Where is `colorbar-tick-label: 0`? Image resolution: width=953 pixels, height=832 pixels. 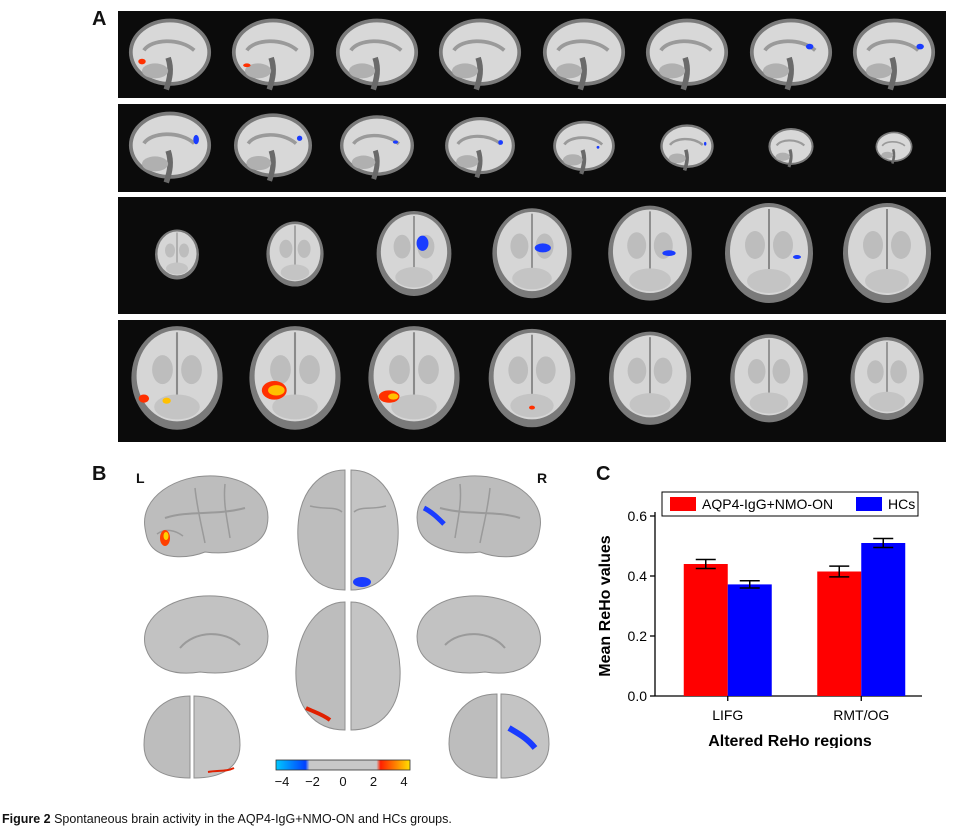
colorbar-tick-label: 0 is located at coordinates (342, 781).